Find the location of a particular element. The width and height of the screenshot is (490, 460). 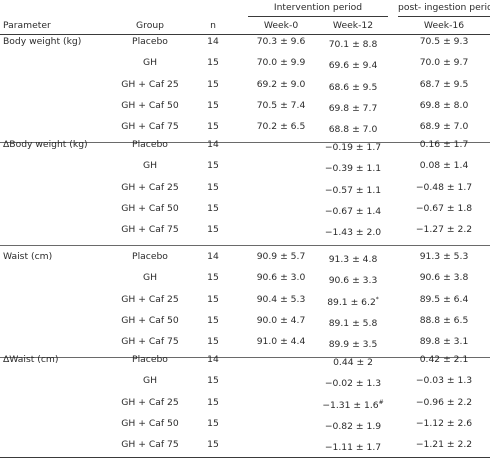

cell-w16: 0.08 ± 1.4 is located at coordinates (444, 166).